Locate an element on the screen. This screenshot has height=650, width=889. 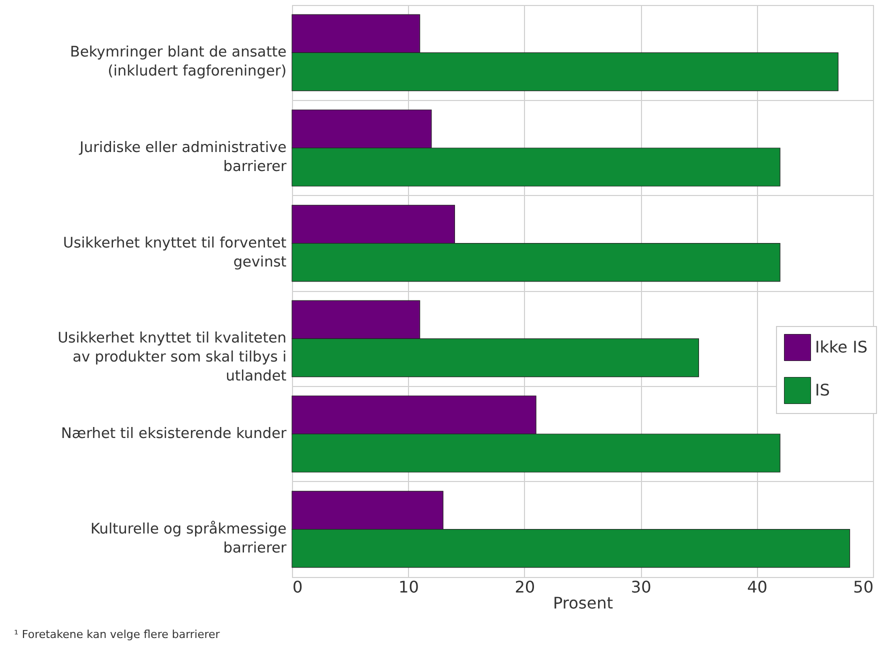
y-tick-label: Bekymringer blant de ansatte (inkludert fagforeninger) is located at coordinates (178, 62).